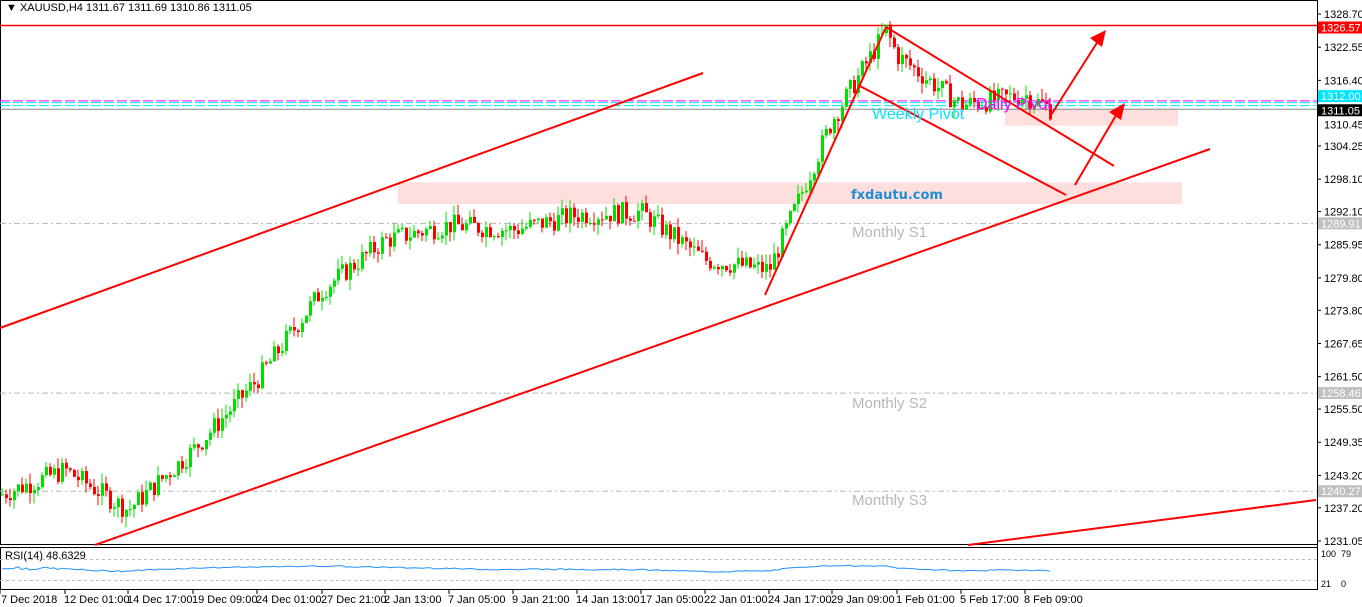  I want to click on x-tick-label: 8 Feb 09:00, so click(1053, 600).